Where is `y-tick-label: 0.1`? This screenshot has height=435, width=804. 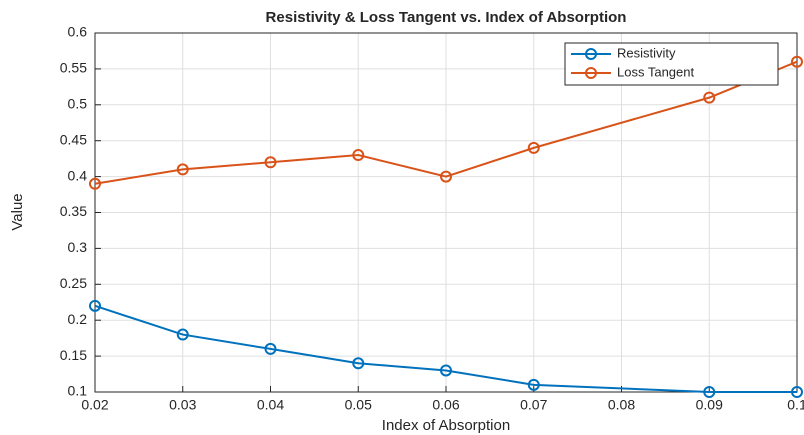
y-tick-label: 0.1 is located at coordinates (78, 391).